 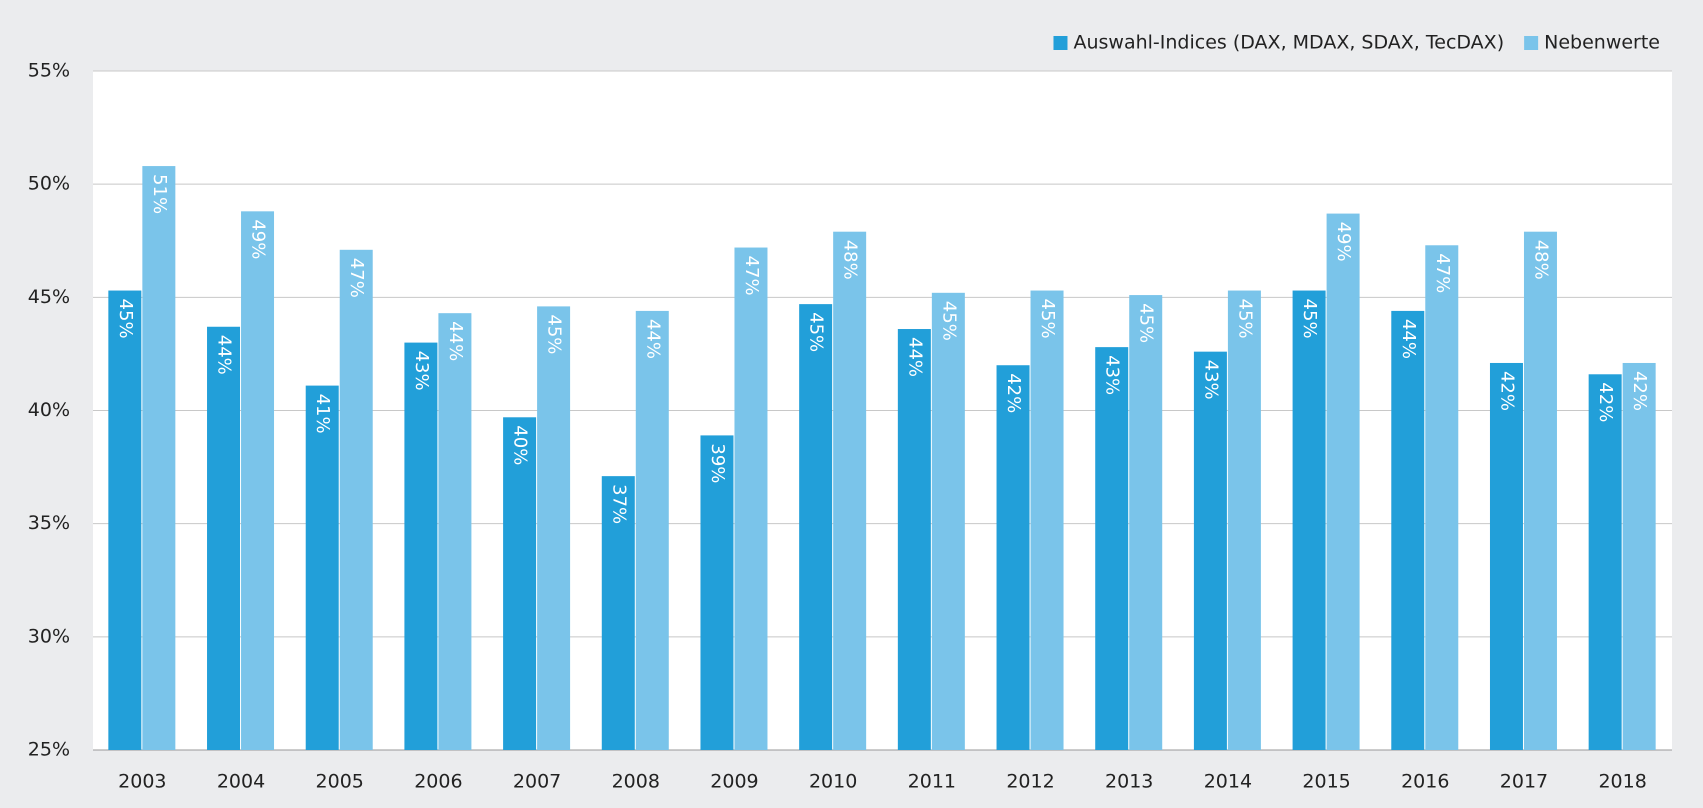 What do you see at coordinates (1524, 782) in the screenshot?
I see `x-tick-label: 2017` at bounding box center [1524, 782].